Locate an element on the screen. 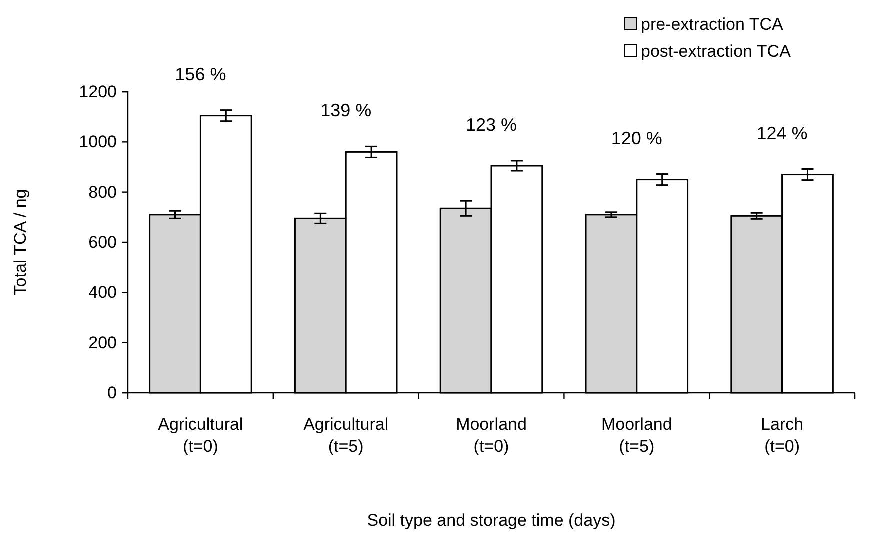 Image resolution: width=881 pixels, height=533 pixels. annotation: 123 % is located at coordinates (492, 124).